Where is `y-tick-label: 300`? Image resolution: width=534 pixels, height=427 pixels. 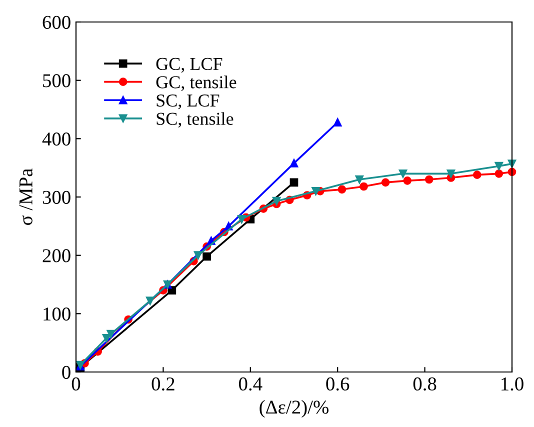 y-tick-label: 300 is located at coordinates (56, 197).